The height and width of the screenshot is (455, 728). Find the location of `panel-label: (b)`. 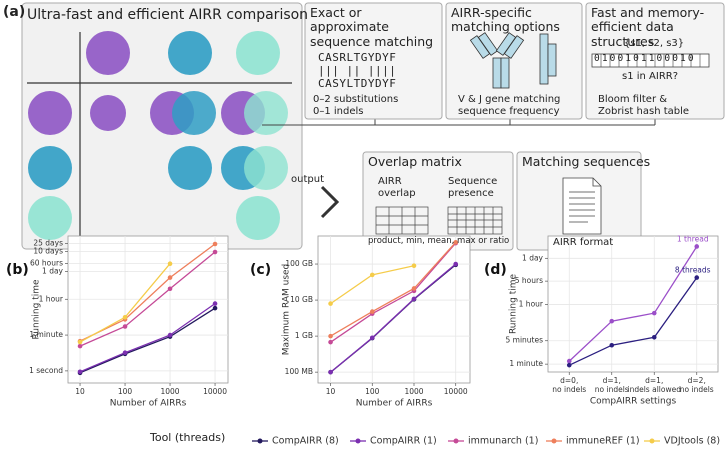

panel-label: (b) is located at coordinates (17, 270).